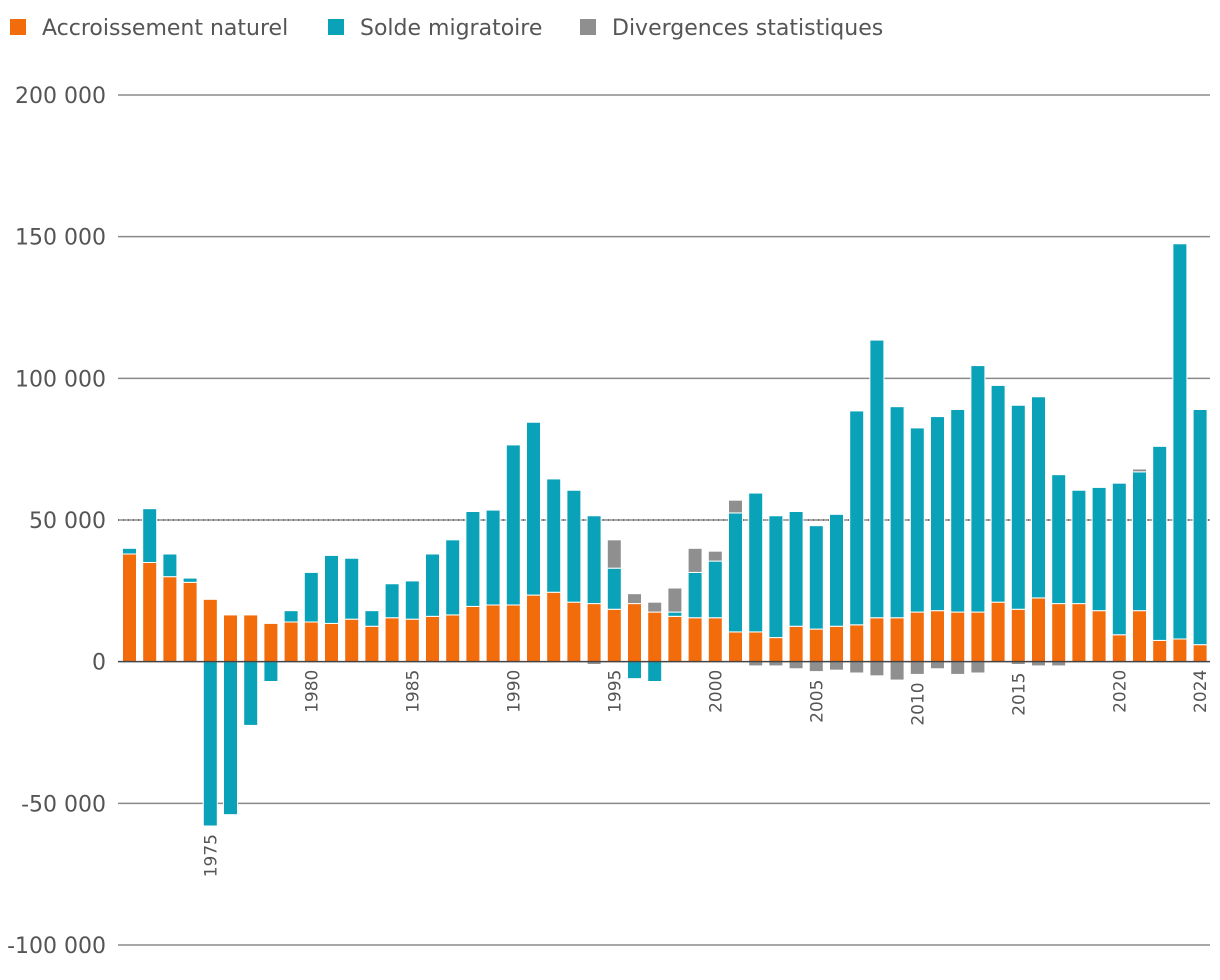 The height and width of the screenshot is (980, 1220). Describe the element at coordinates (836, 644) in the screenshot. I see `bar-natural-2006` at that location.